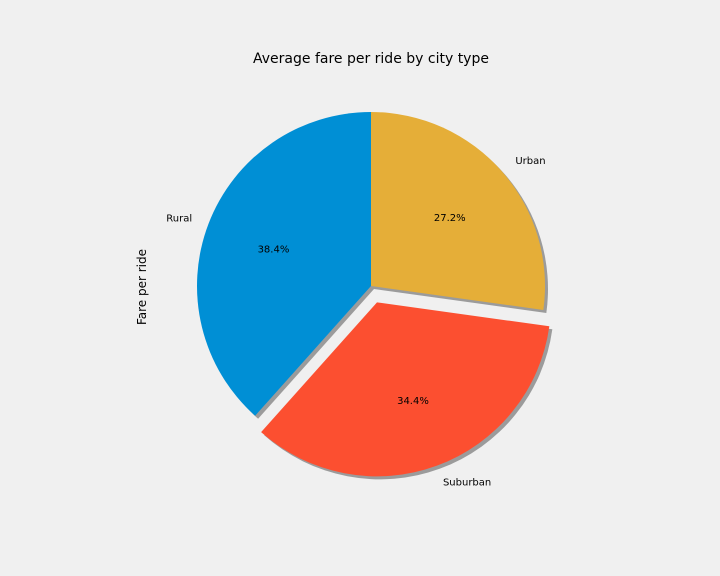 This screenshot has height=576, width=720. What do you see at coordinates (458, 211) in the screenshot?
I see `pie-slice-urban` at bounding box center [458, 211].